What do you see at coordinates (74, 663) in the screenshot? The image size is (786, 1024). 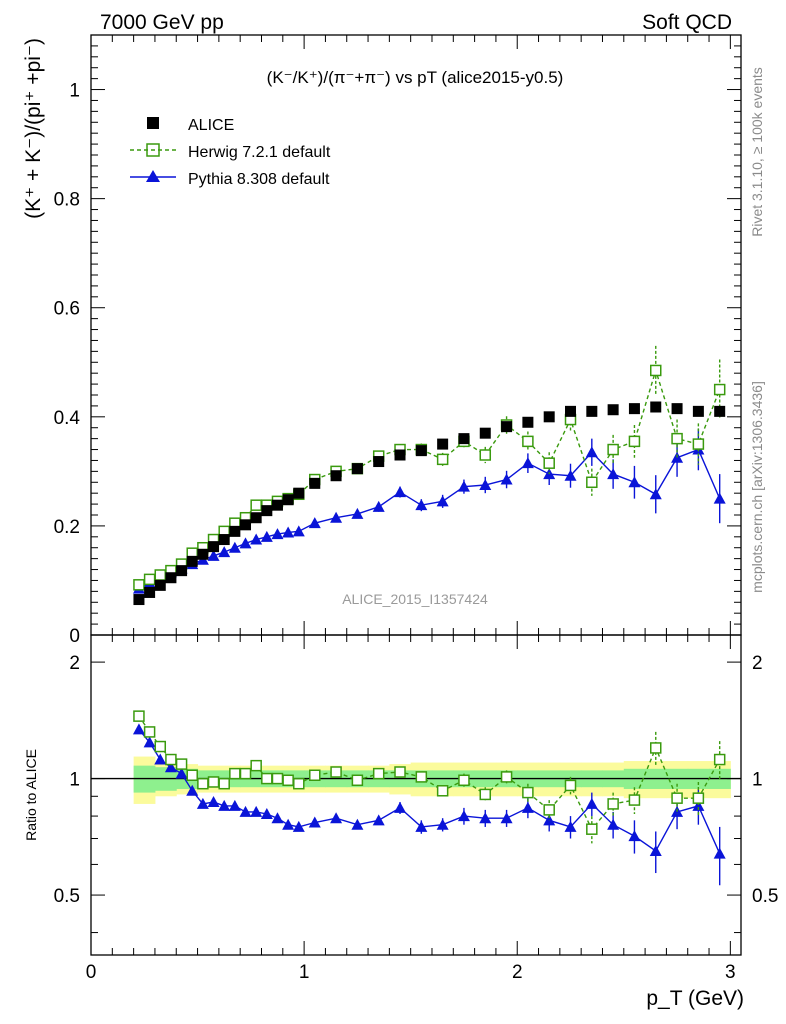 I see `ratio-y-tick-label: 2` at bounding box center [74, 663].